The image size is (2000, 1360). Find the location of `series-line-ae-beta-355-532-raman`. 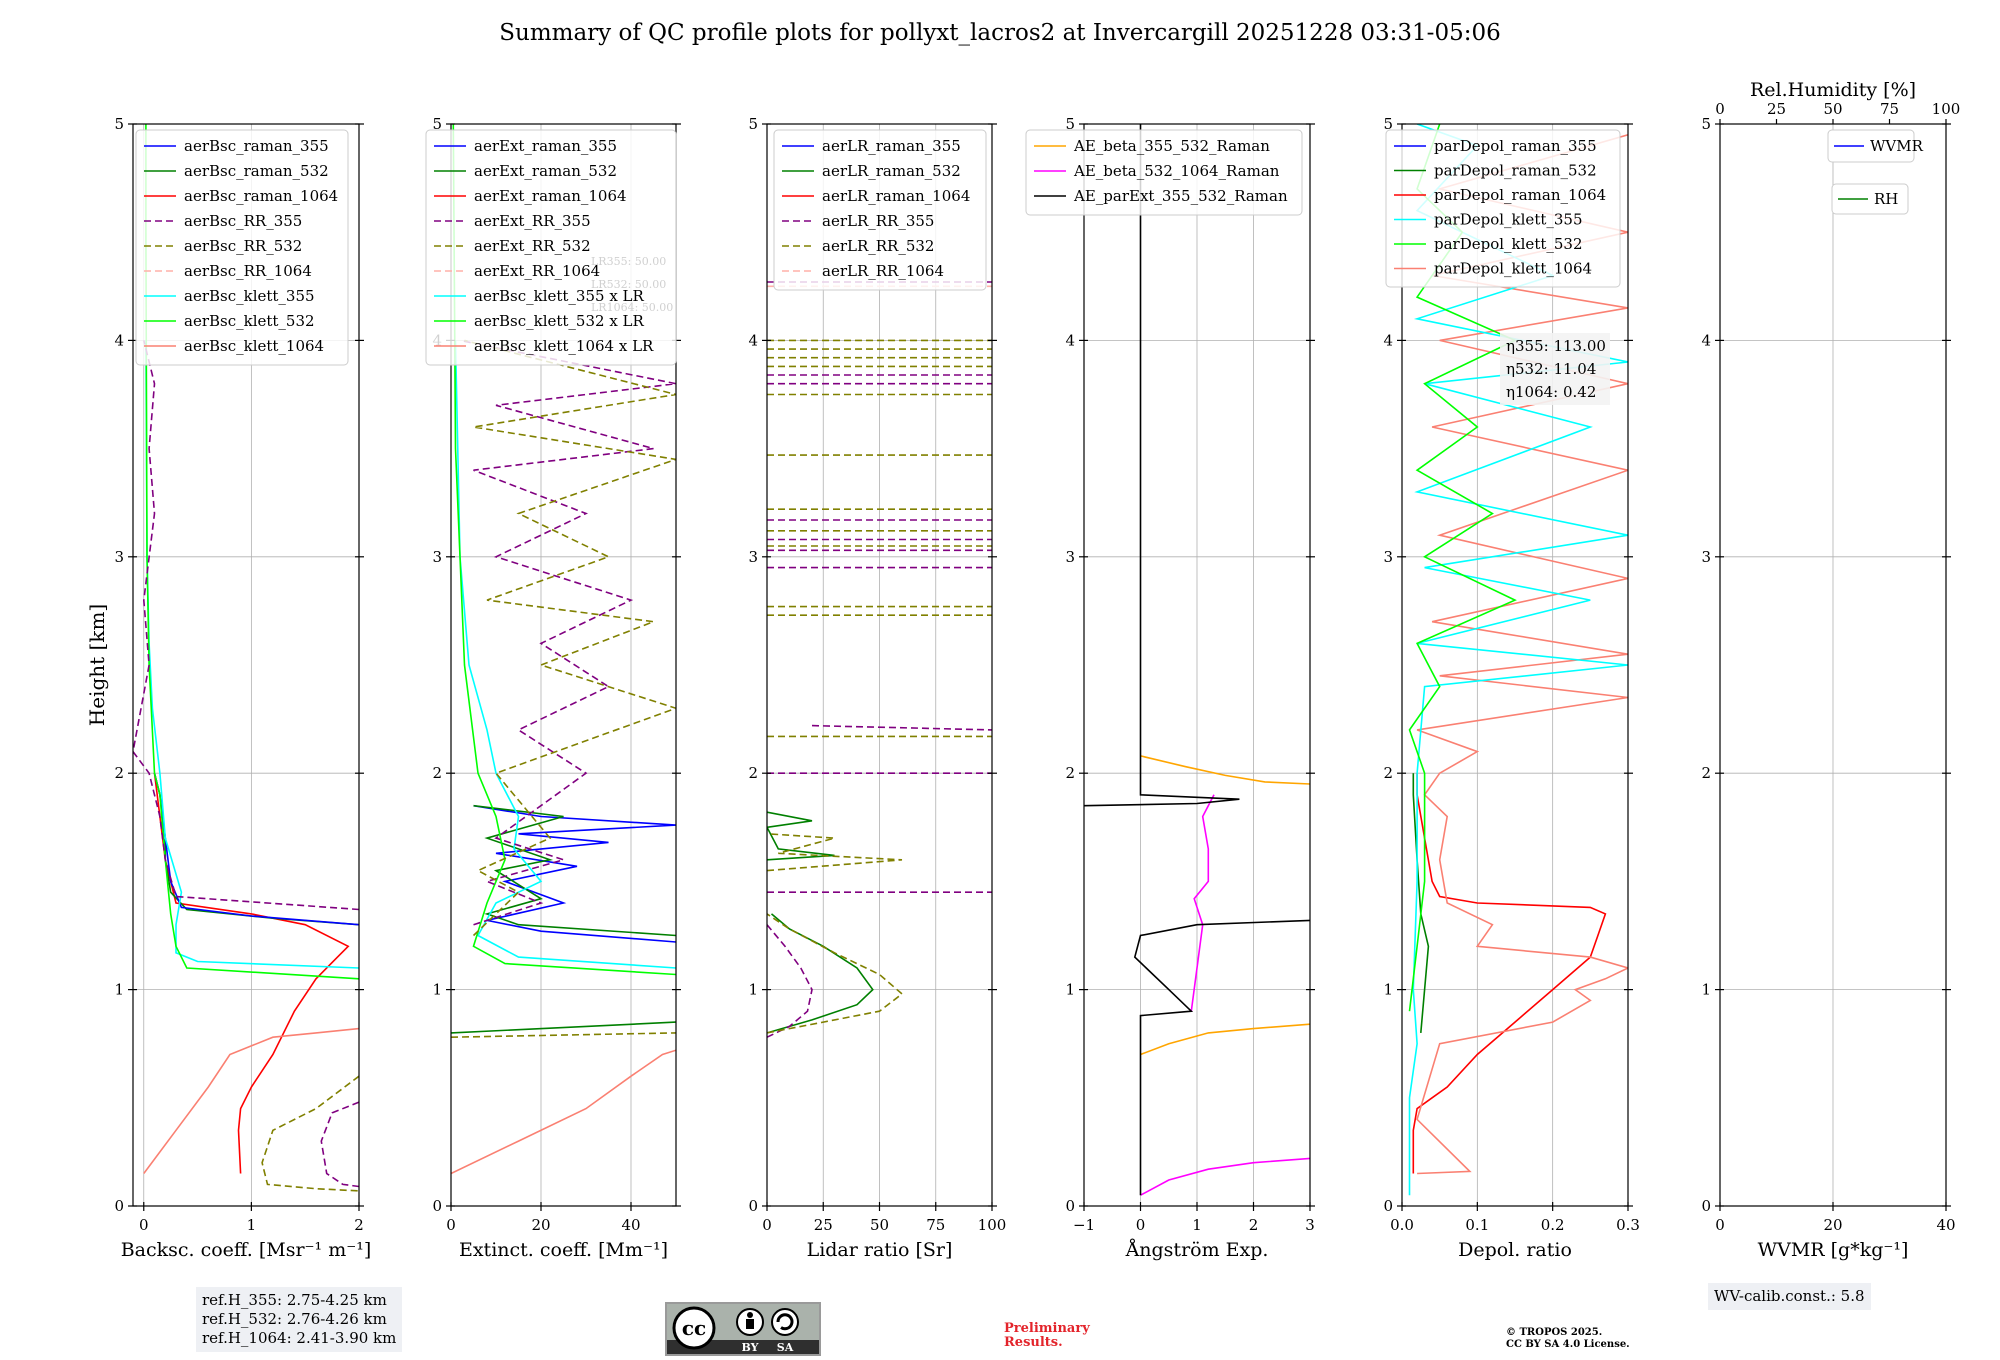

series-line-ae-beta-355-532-raman is located at coordinates (1225, 1039).